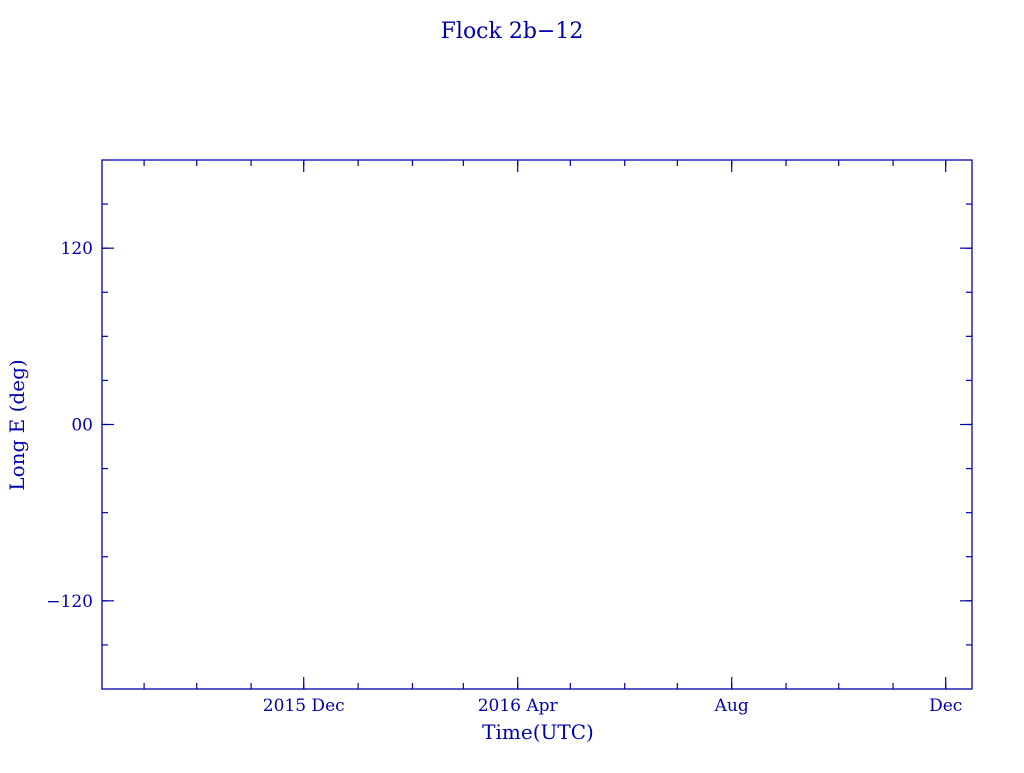 The width and height of the screenshot is (1024, 773). What do you see at coordinates (304, 706) in the screenshot?
I see `x-tick-label: 2015 Dec` at bounding box center [304, 706].